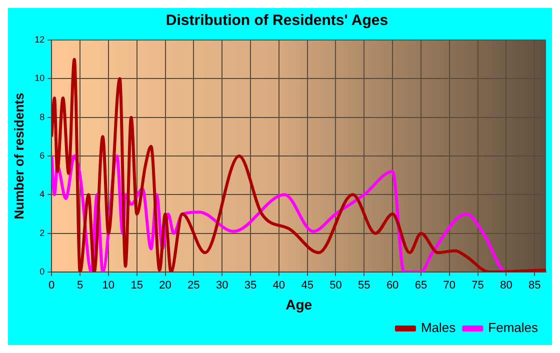 Image resolution: width=560 pixels, height=353 pixels. Describe the element at coordinates (299, 304) in the screenshot. I see `x-axis-title: Age` at that location.